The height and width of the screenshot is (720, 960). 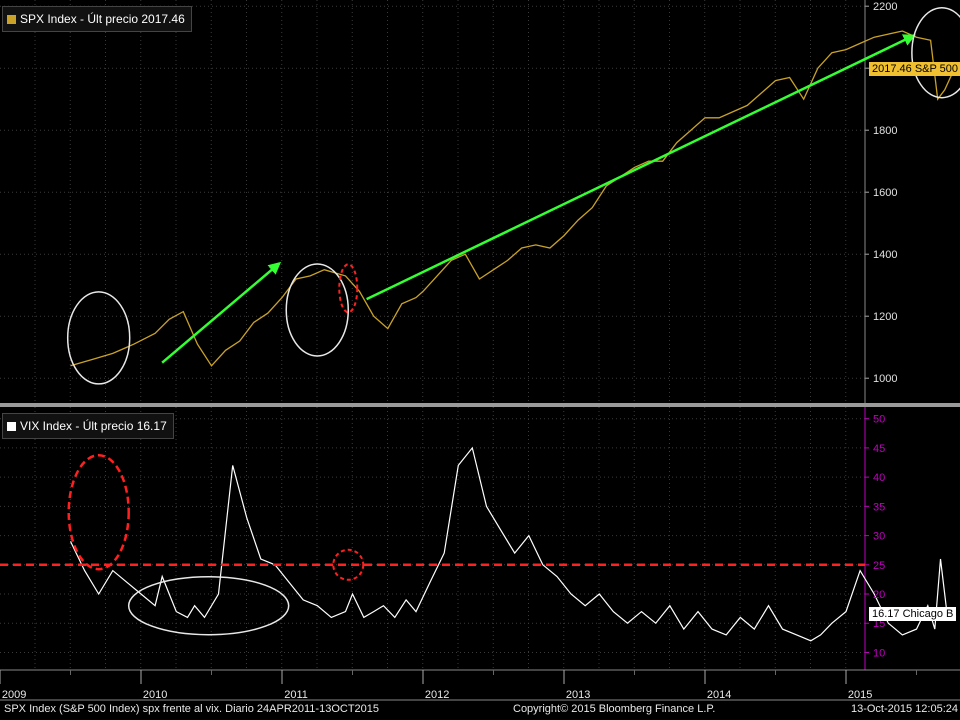 What do you see at coordinates (93, 426) in the screenshot?
I see `vix-legend-label: VIX Index - Últ precio 16.17` at bounding box center [93, 426].